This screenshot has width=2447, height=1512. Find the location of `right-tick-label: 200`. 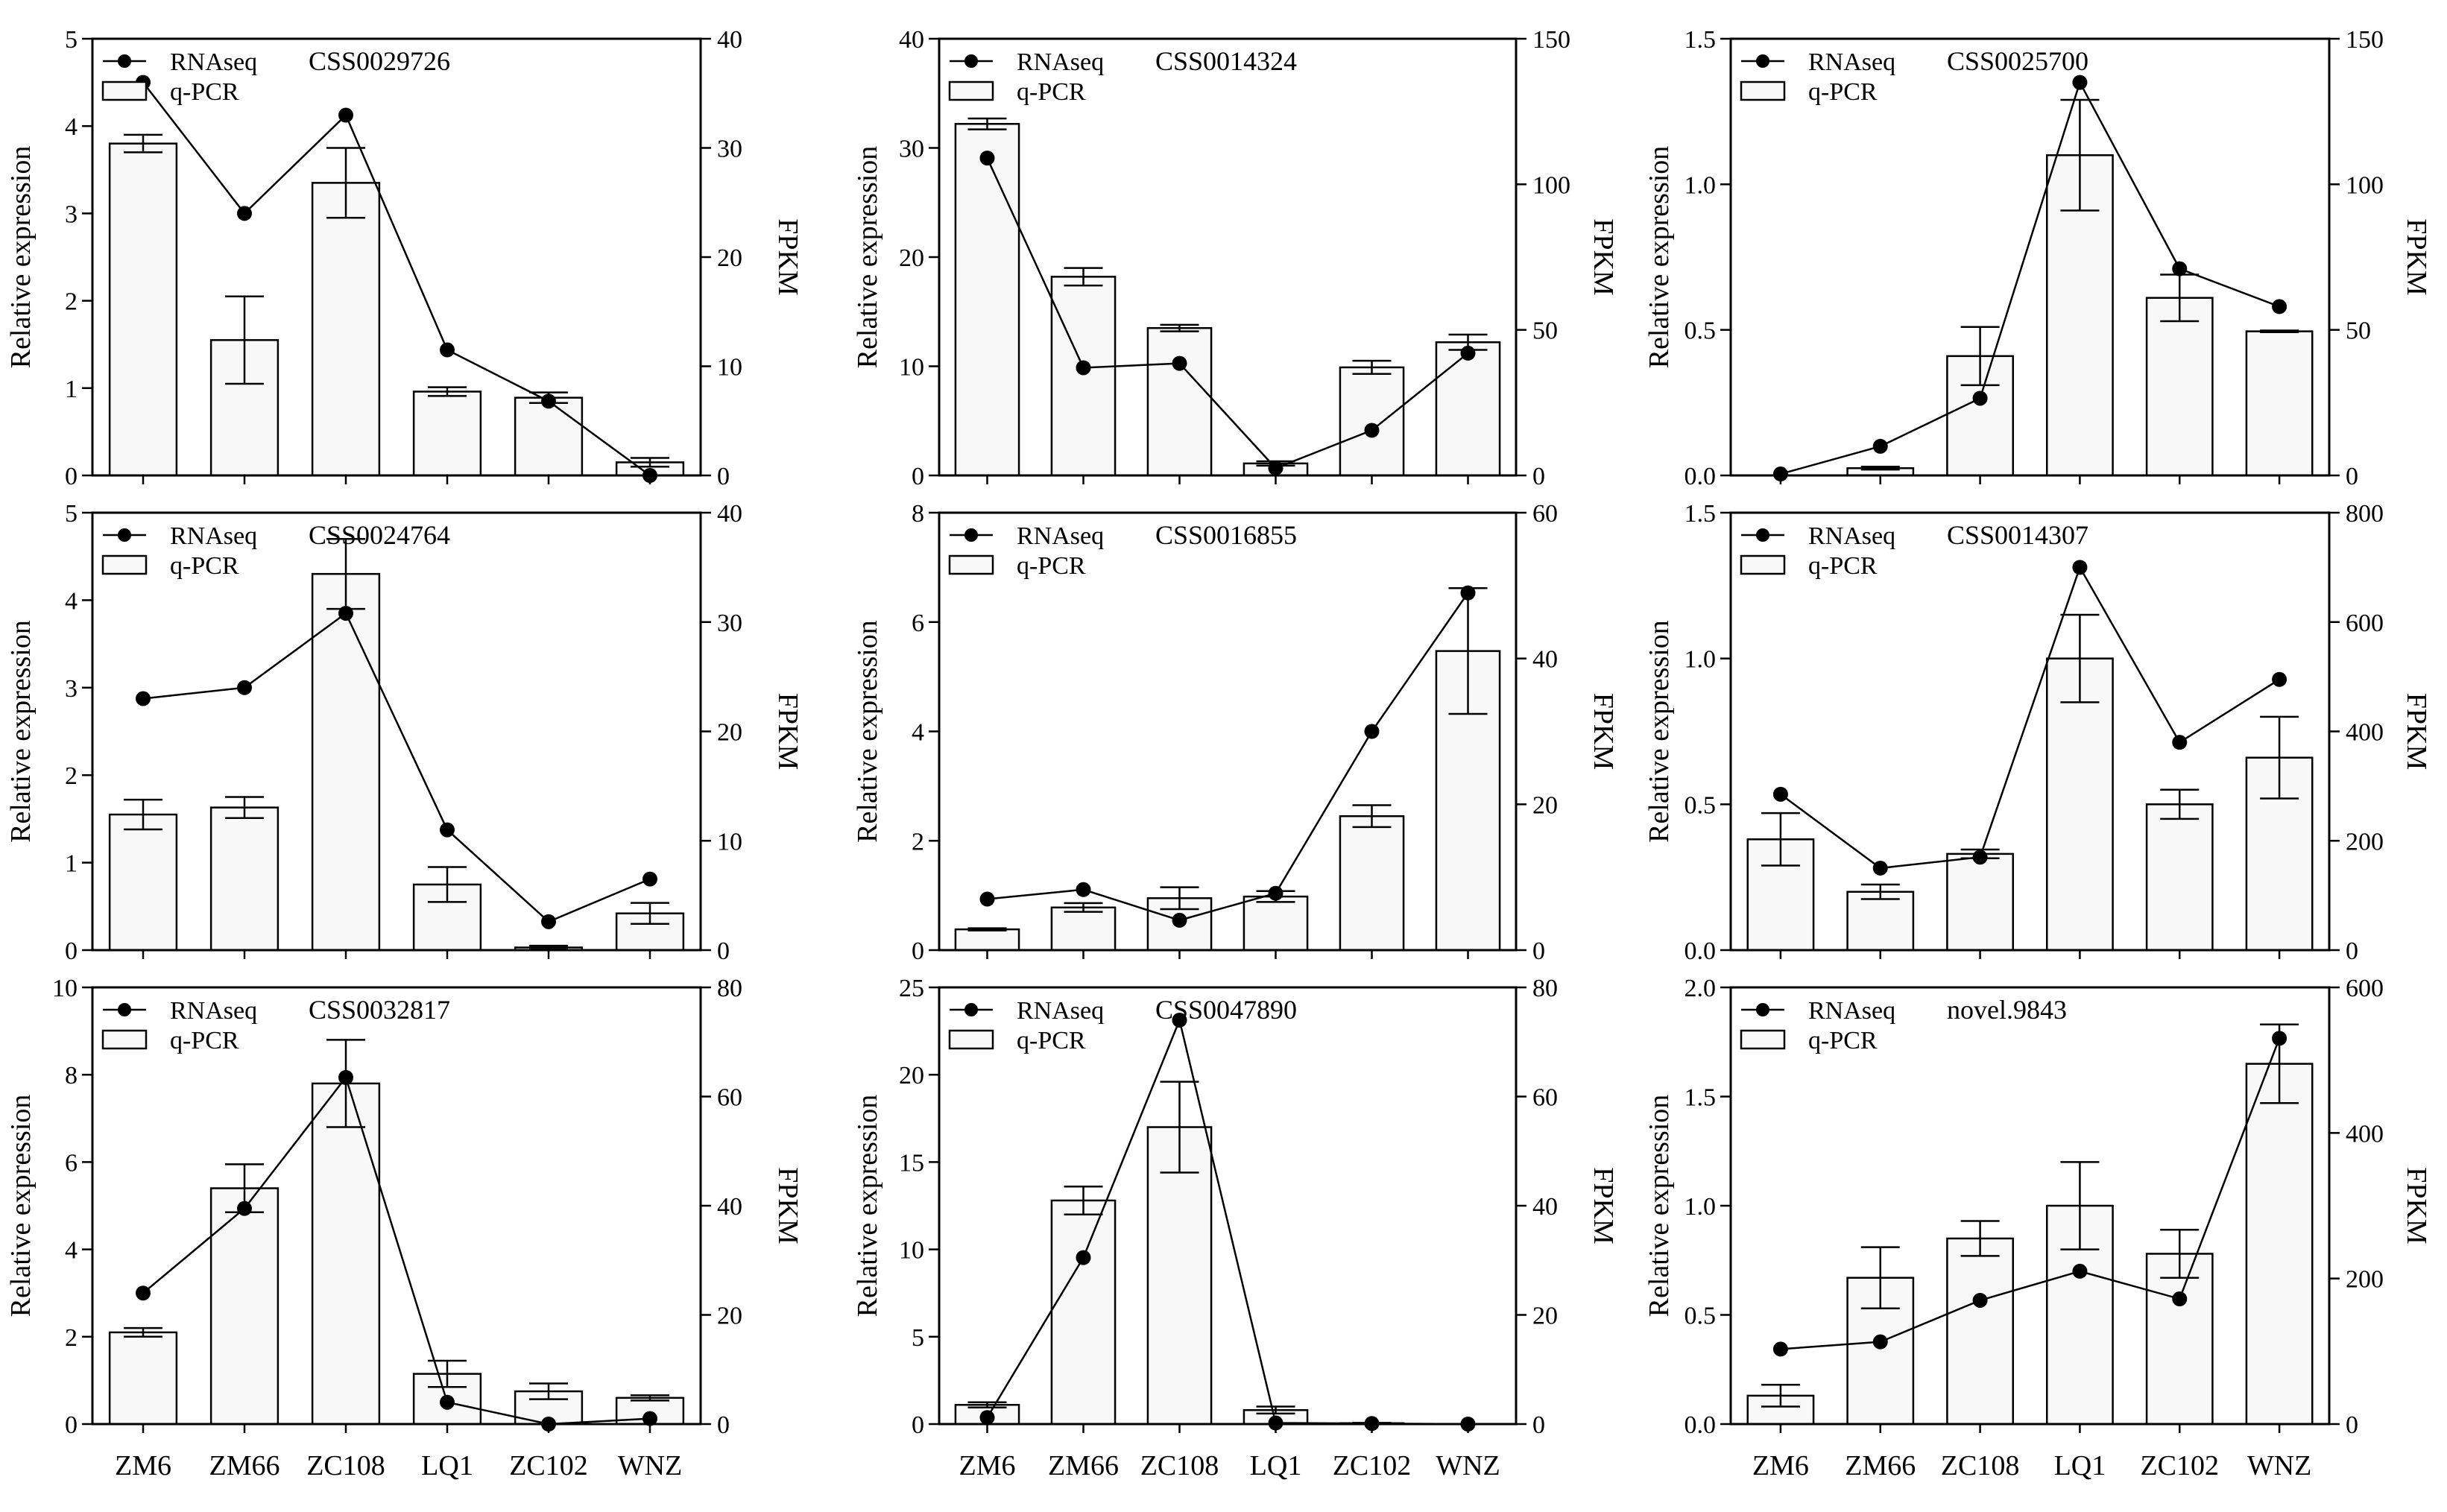

right-tick-label: 200 is located at coordinates (2365, 1280).